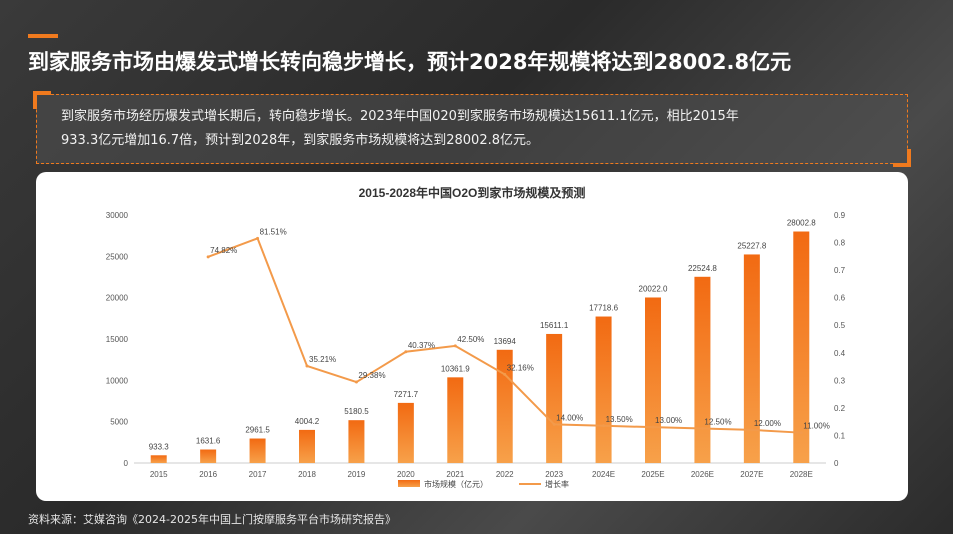  Describe the element at coordinates (421, 345) in the screenshot. I see `growth-rate-label: 40.37%` at that location.